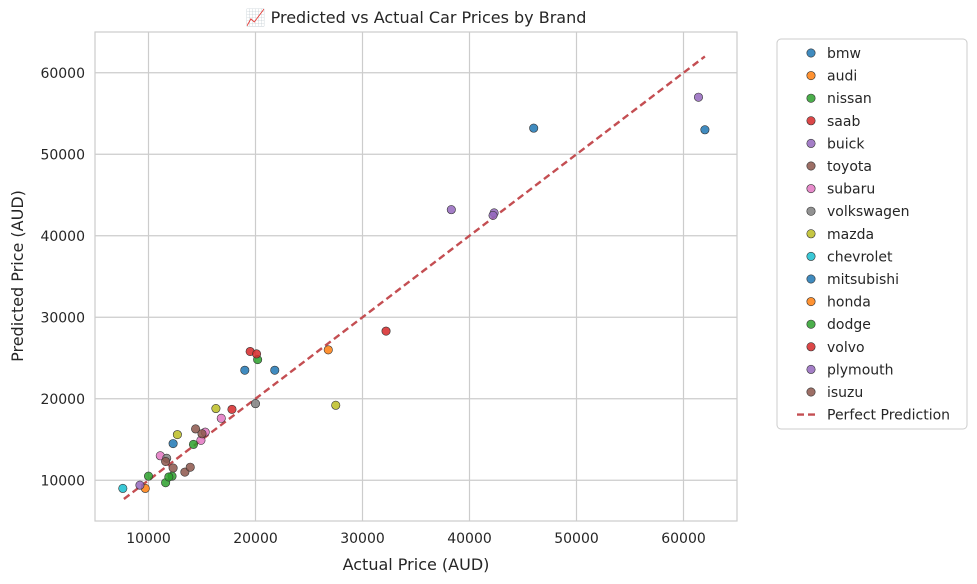 This screenshot has height=584, width=977. I want to click on legend-label-perfect-prediction: Perfect Prediction, so click(888, 416).